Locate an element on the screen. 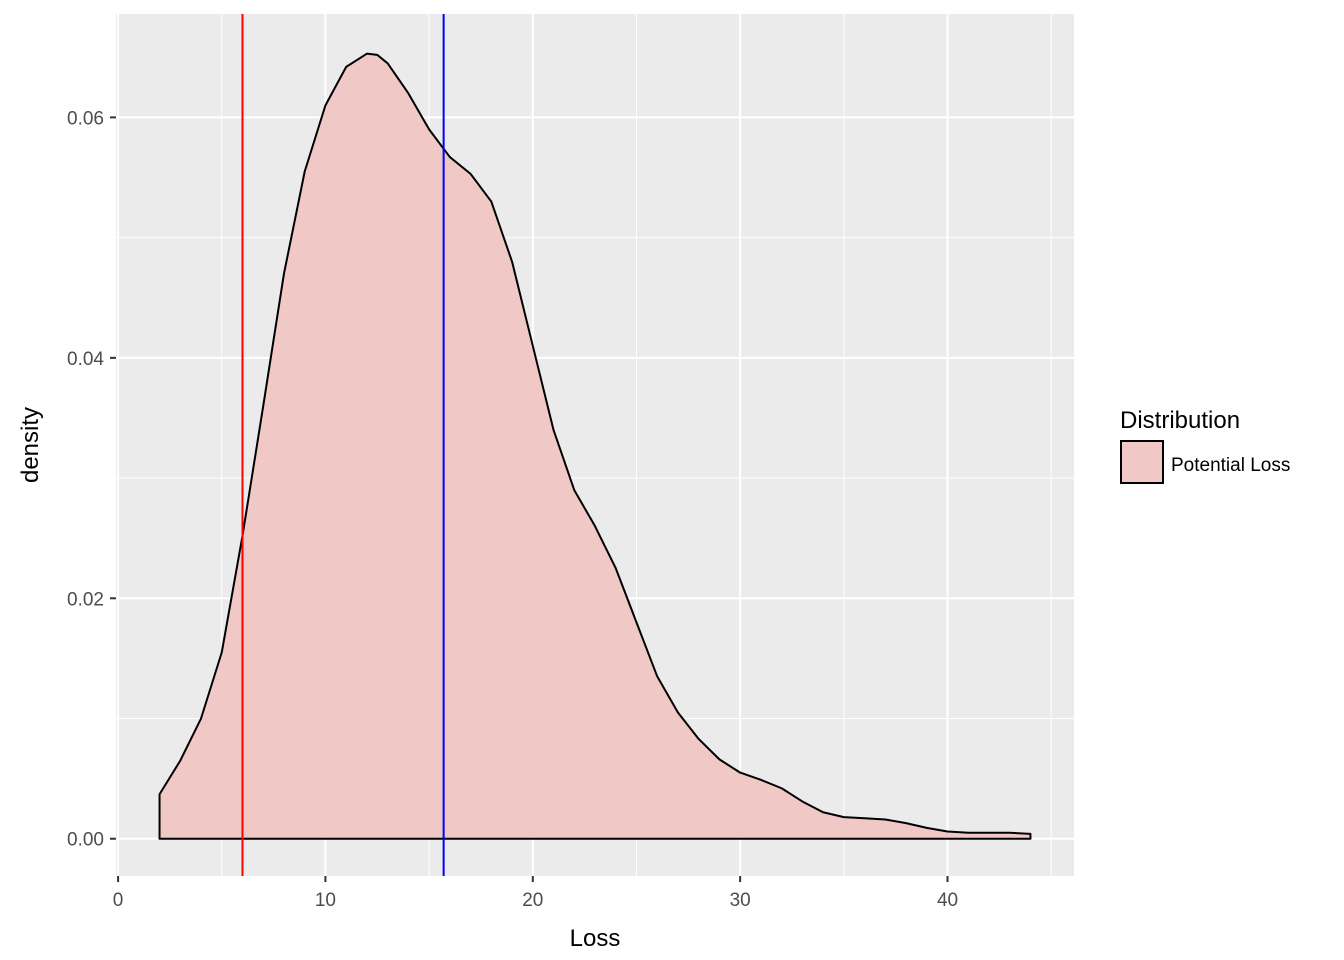 This screenshot has height=960, width=1344. x-tick-label: 20 is located at coordinates (532, 900).